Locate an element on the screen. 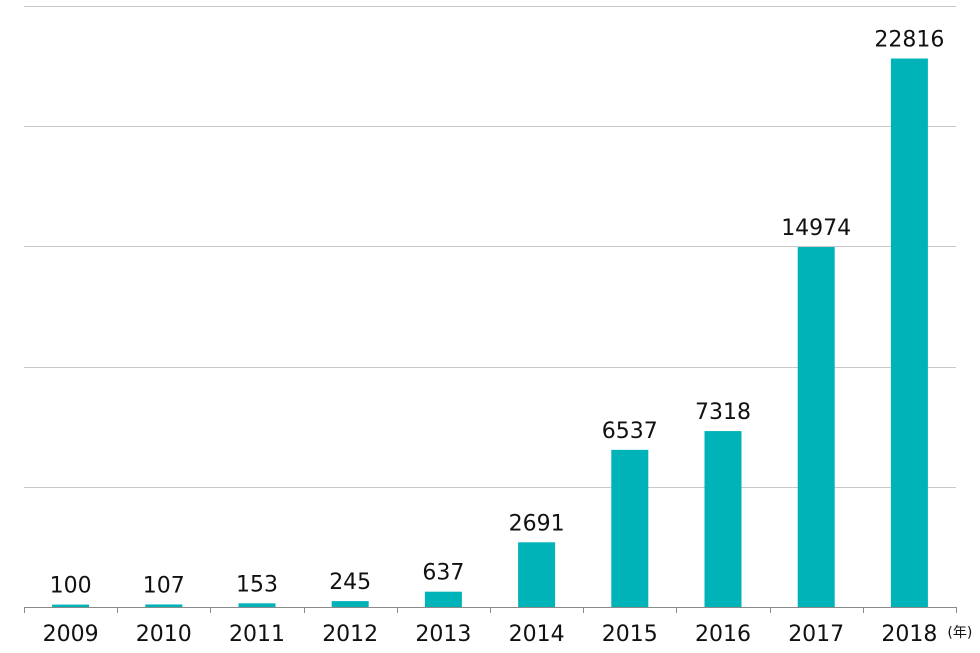 This screenshot has width=980, height=653. data-label-2013: 637 is located at coordinates (443, 573).